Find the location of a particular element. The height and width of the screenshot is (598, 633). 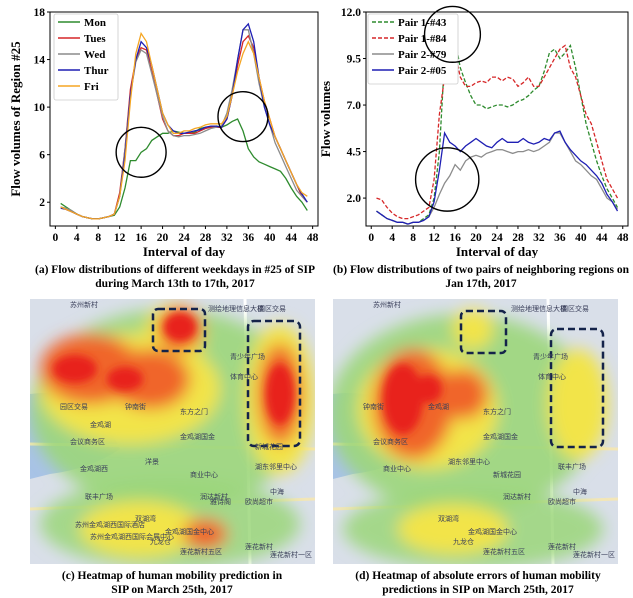

legend-label: Mon is located at coordinates (95, 23).